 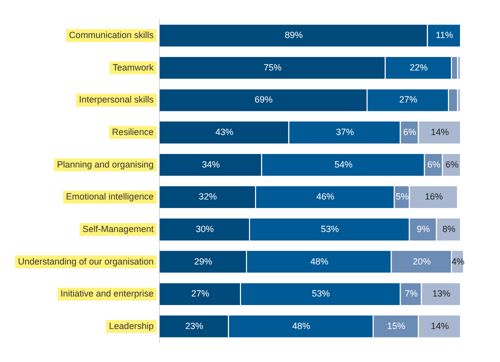 I want to click on data-label: 22%, so click(x=419, y=67).